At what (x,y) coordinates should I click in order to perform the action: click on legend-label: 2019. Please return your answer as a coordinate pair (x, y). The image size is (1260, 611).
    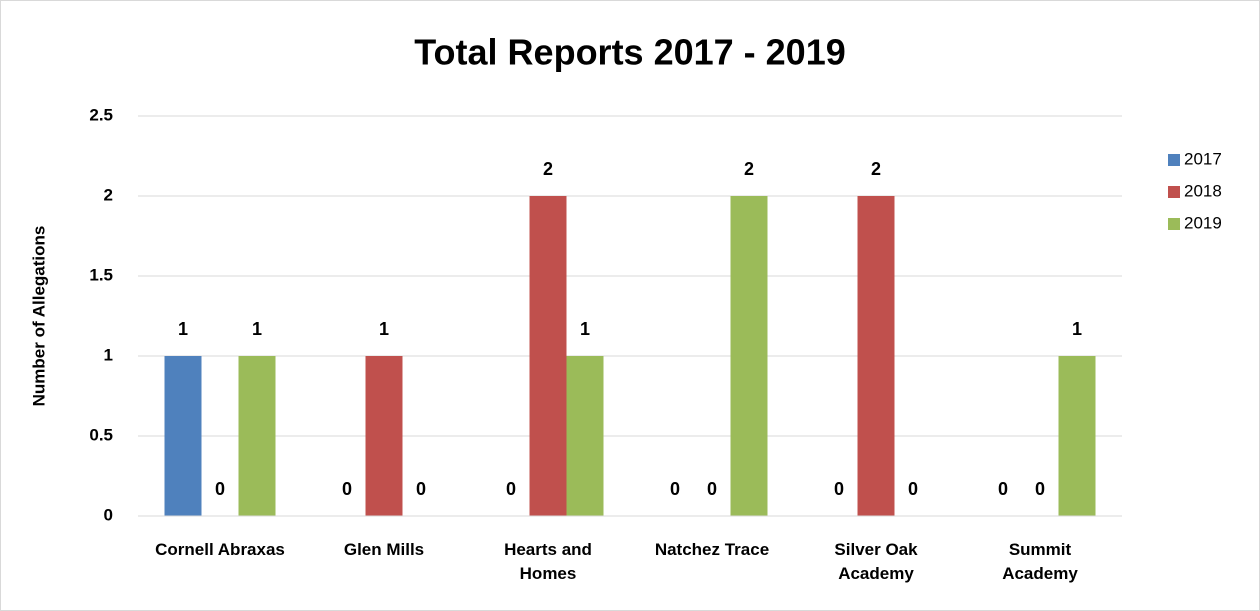
    Looking at the image, I should click on (1203, 222).